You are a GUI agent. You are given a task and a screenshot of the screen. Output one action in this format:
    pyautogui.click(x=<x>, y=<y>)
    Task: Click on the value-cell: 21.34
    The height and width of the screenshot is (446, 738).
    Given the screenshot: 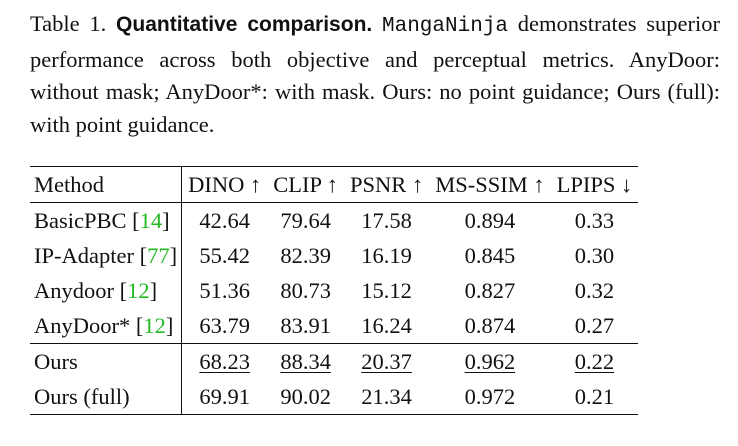 What is the action you would take?
    pyautogui.click(x=386, y=396)
    